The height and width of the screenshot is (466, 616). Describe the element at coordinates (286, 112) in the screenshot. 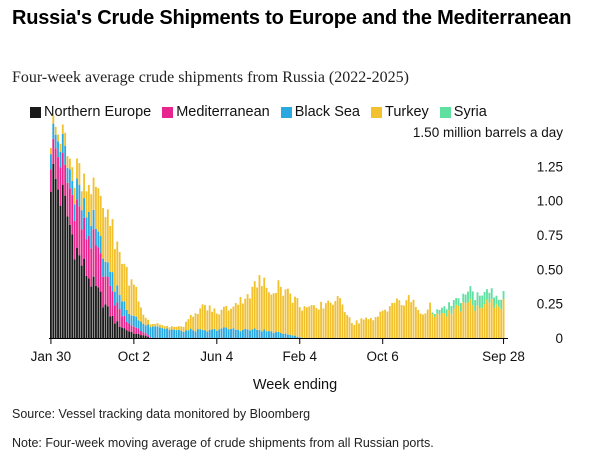

I see `legend-swatch` at that location.